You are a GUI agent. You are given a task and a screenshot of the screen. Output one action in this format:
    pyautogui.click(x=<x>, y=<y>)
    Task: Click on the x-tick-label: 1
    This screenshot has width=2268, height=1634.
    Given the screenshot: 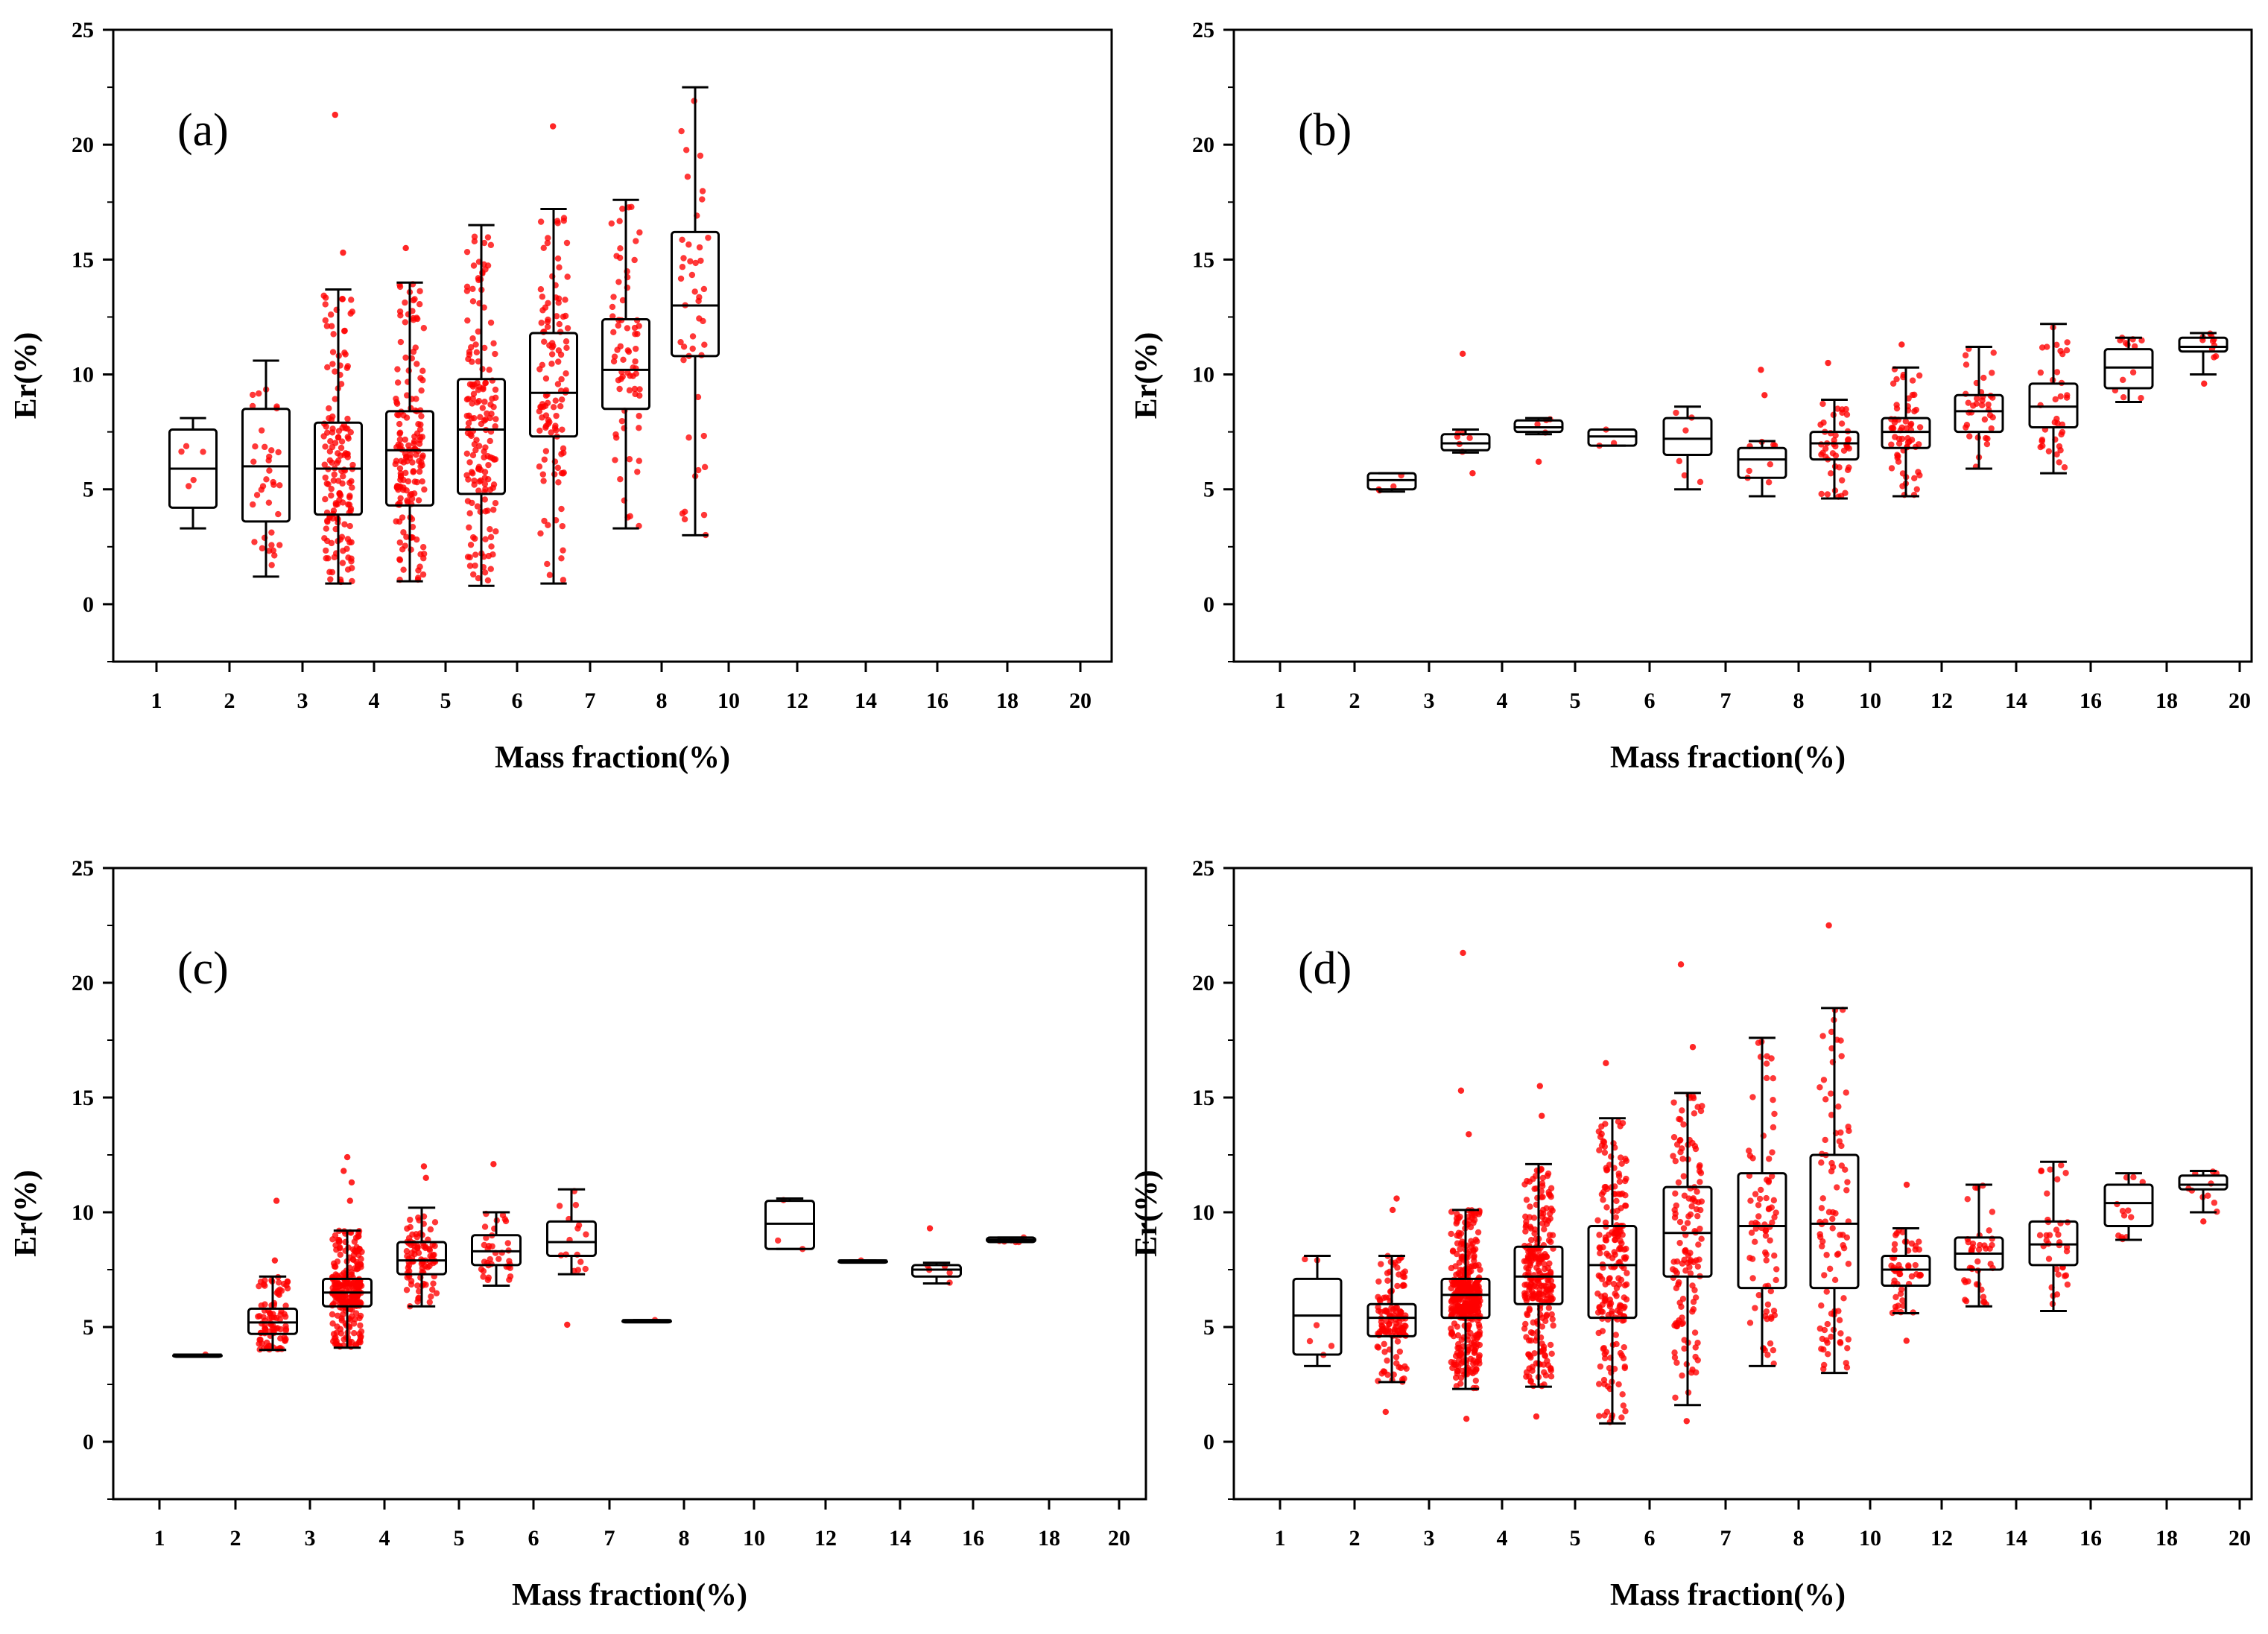 What is the action you would take?
    pyautogui.click(x=1280, y=700)
    